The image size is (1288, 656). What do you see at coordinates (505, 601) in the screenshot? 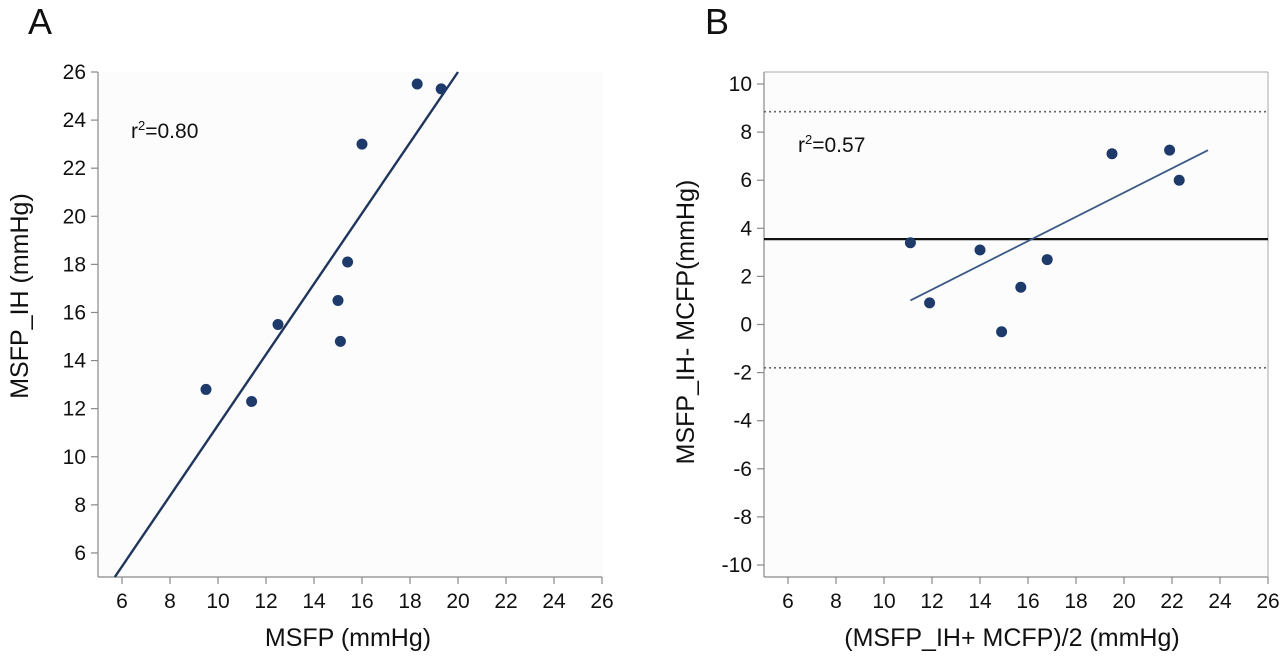
I see `panel-a-x-tick-label: 22` at bounding box center [505, 601].